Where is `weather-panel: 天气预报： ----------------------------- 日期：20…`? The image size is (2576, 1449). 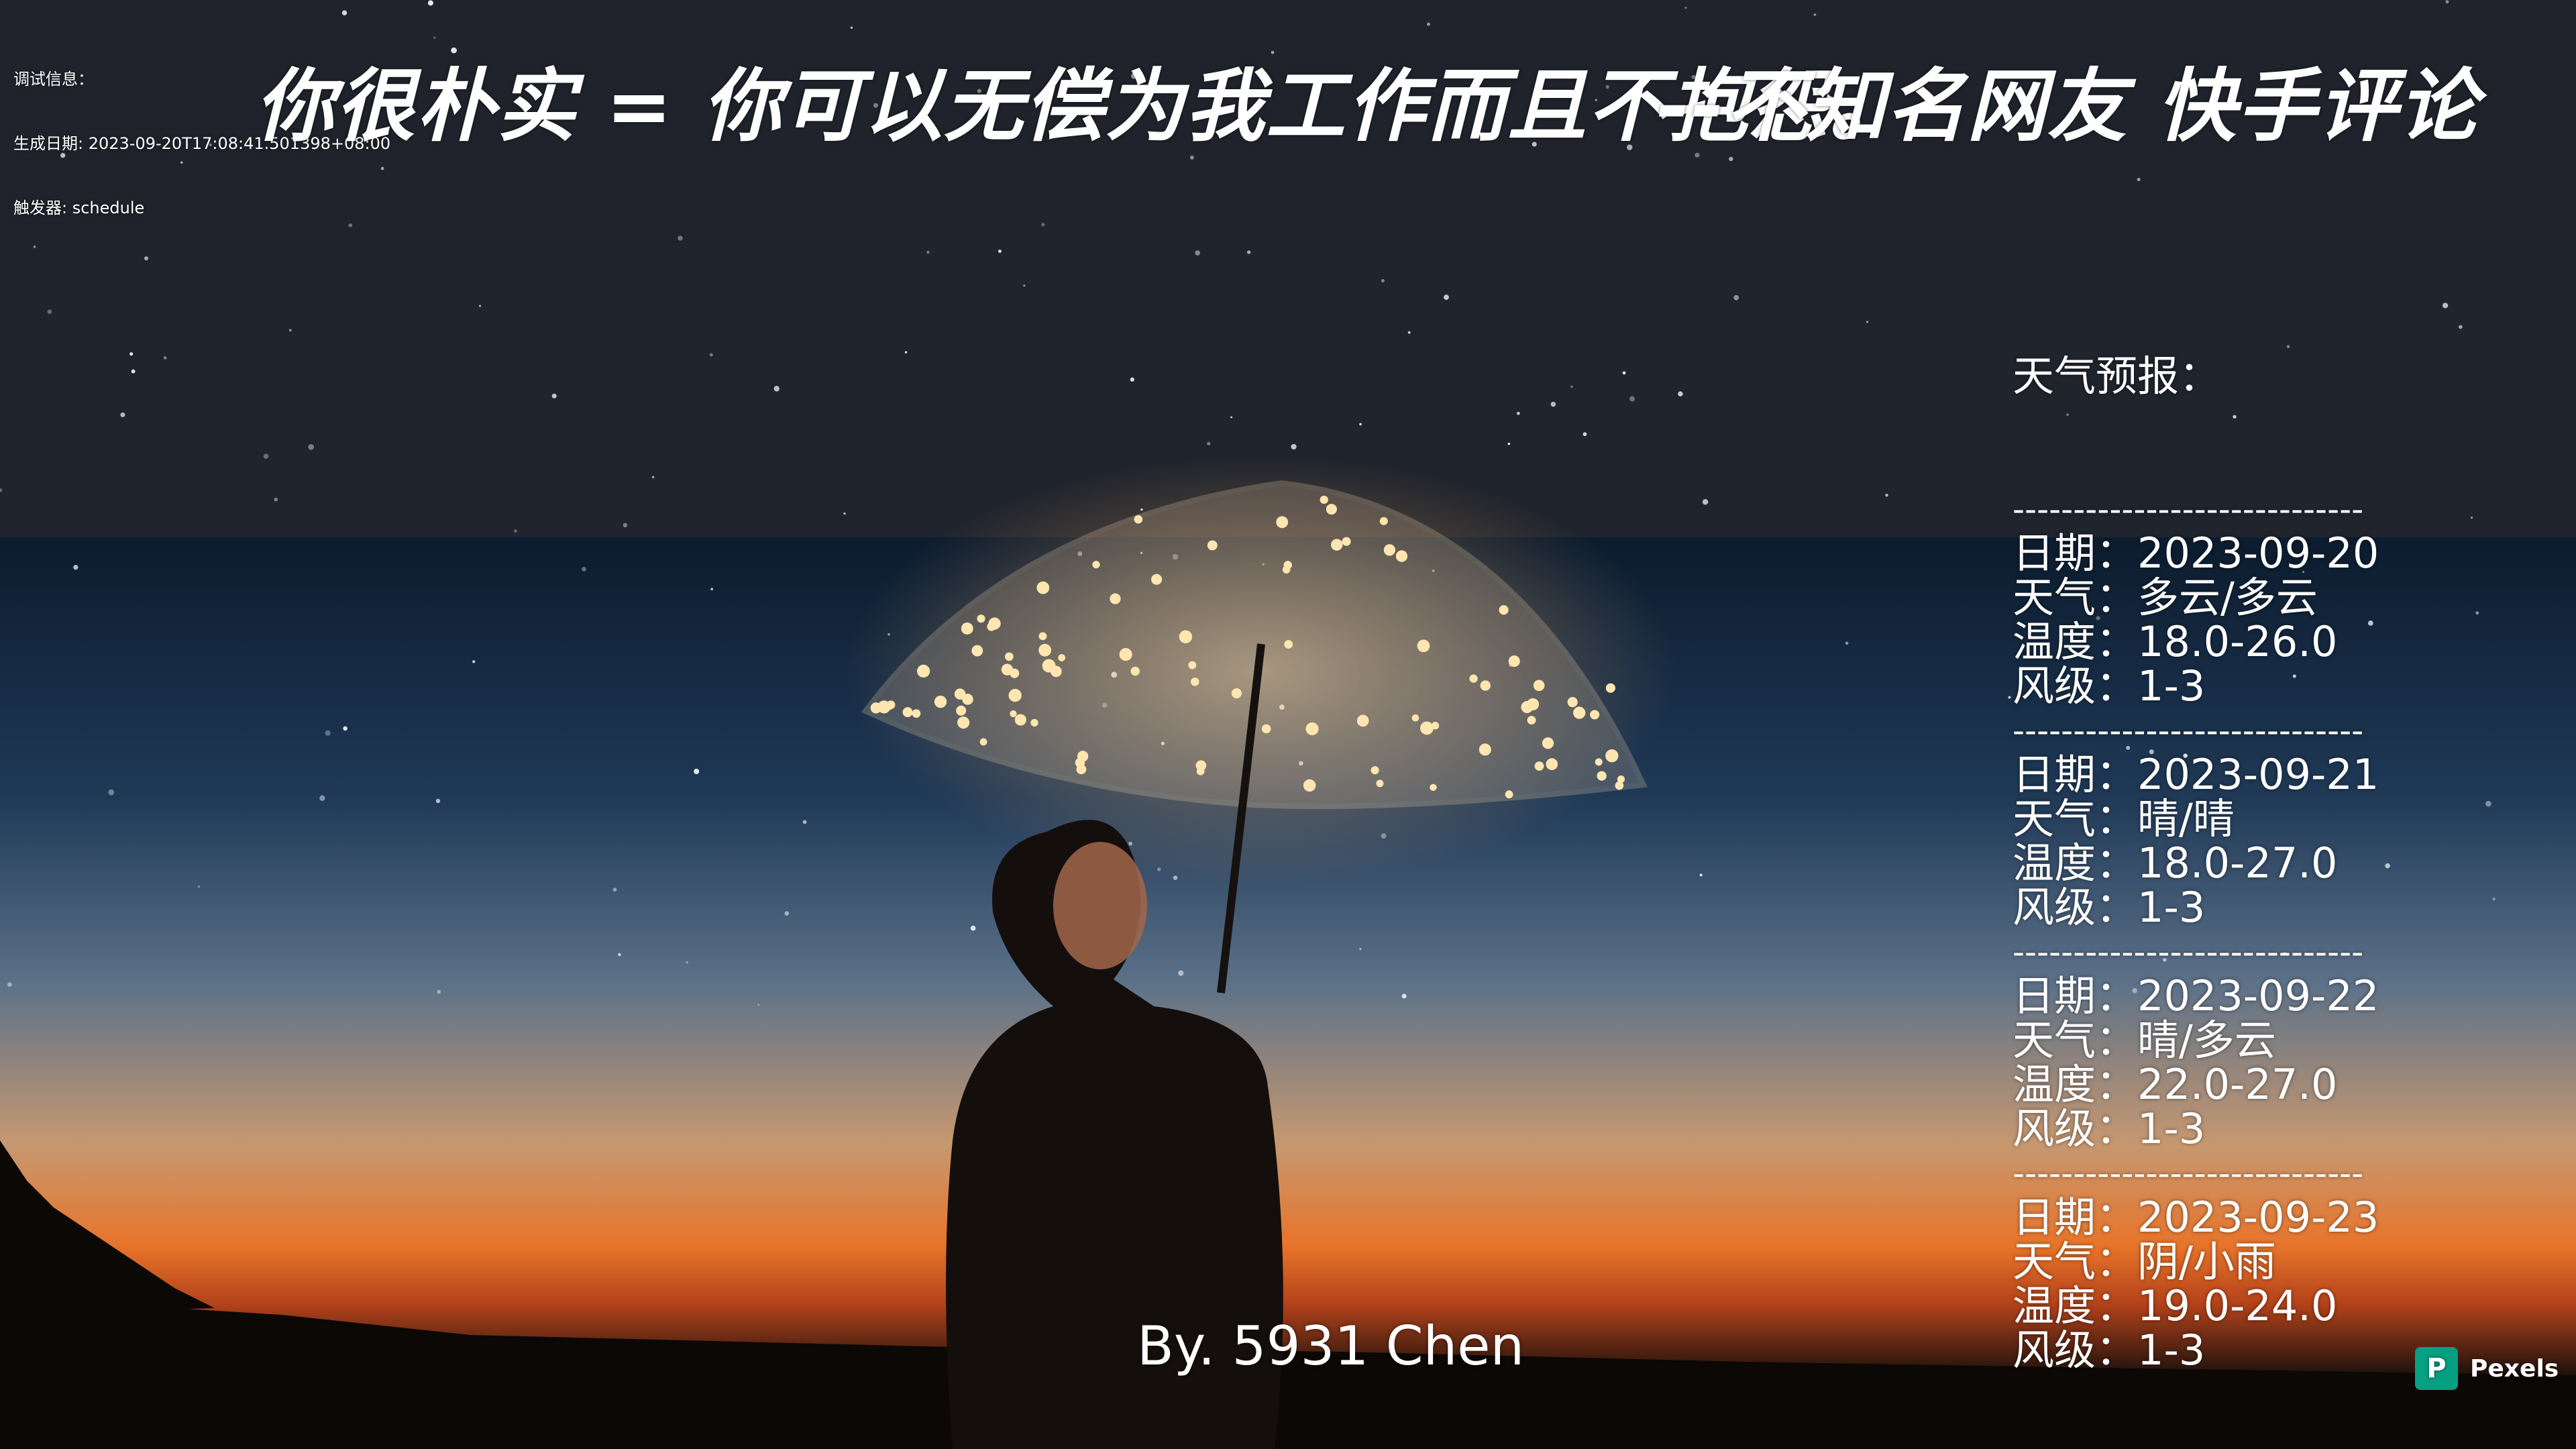
weather-panel: 天气预报： ----------------------------- 日期：20… is located at coordinates (2195, 819).